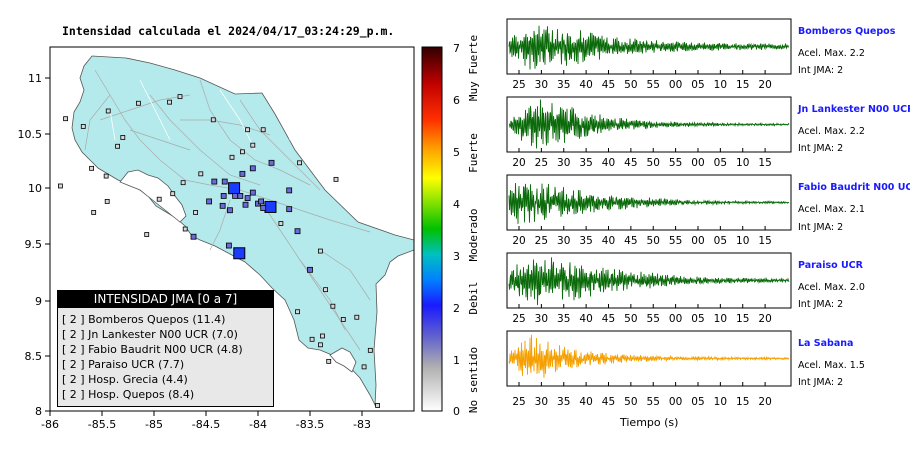  I want to click on legend-item: [ 2 ] Fabio Baudrit N00 UCR (4.8), so click(152, 349).